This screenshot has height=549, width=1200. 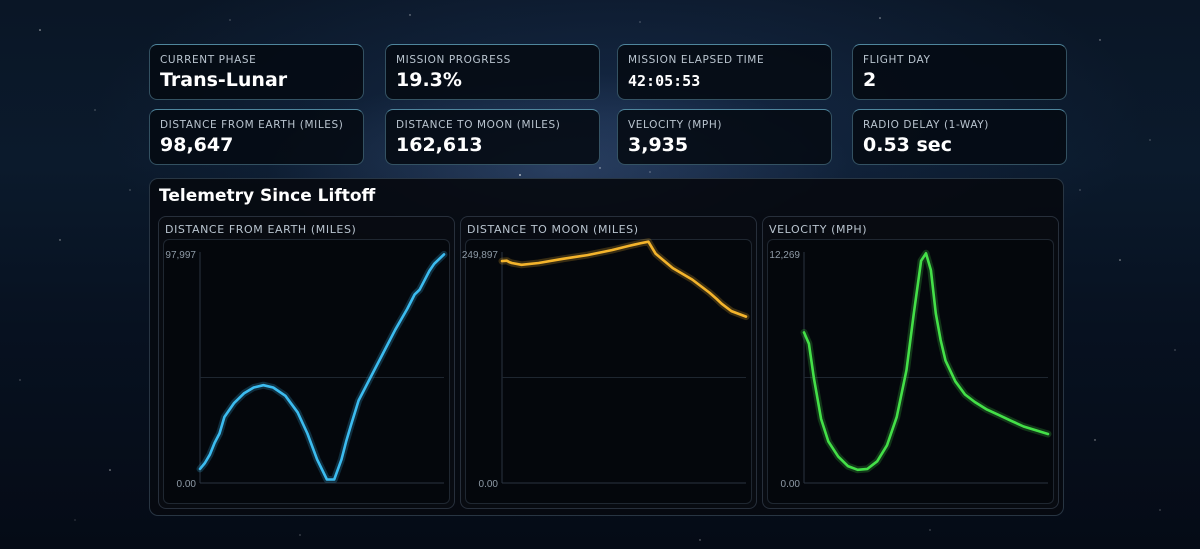 What do you see at coordinates (224, 80) in the screenshot?
I see `stat-value: Trans-Lunar` at bounding box center [224, 80].